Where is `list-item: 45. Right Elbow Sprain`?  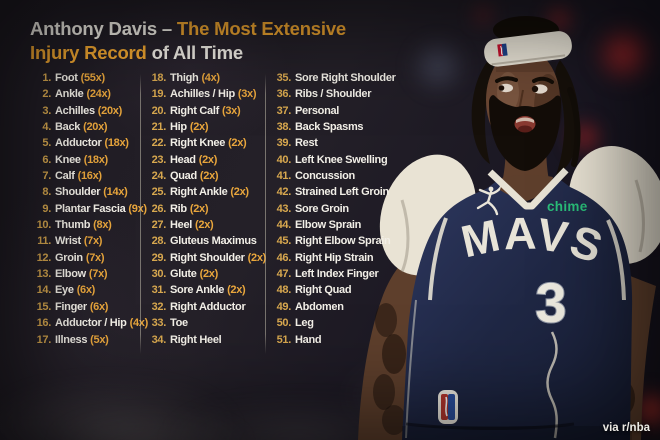 list-item: 45. Right Elbow Sprain is located at coordinates (350, 243).